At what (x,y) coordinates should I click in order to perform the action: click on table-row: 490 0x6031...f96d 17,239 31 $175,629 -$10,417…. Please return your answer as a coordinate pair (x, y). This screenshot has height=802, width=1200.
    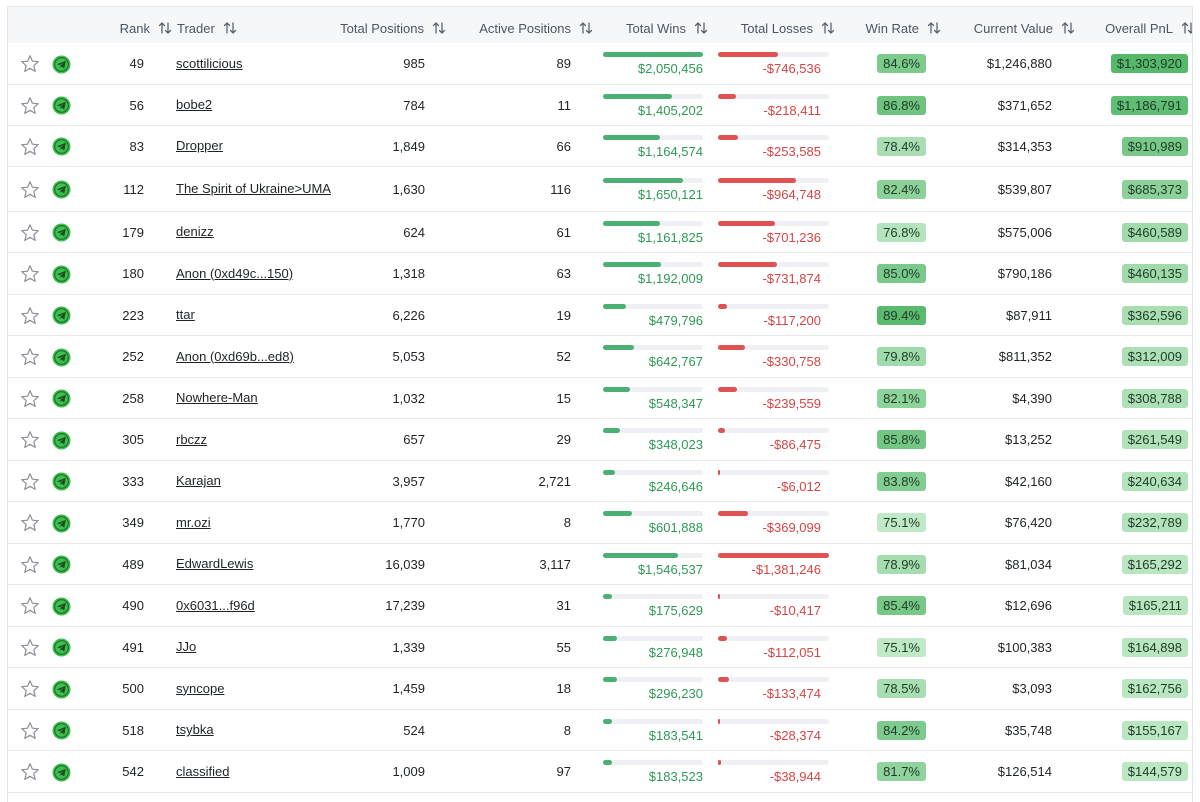
    Looking at the image, I should click on (600, 606).